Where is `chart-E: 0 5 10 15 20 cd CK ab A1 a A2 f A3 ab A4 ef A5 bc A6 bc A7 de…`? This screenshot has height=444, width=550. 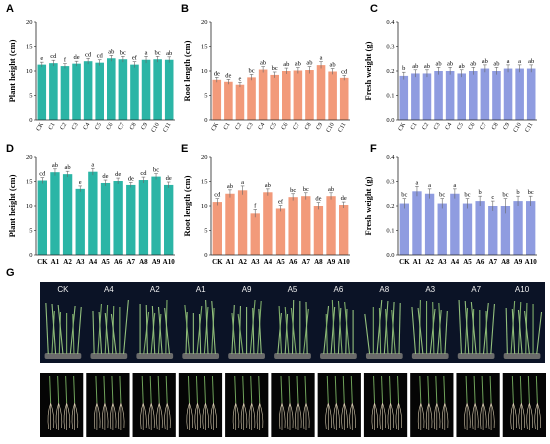 chart-E: 0 5 10 15 20 cd CK ab A1 a A2 f A3 ab A4 ef A5 bc A6 bc A7 de… is located at coordinates (266, 210).